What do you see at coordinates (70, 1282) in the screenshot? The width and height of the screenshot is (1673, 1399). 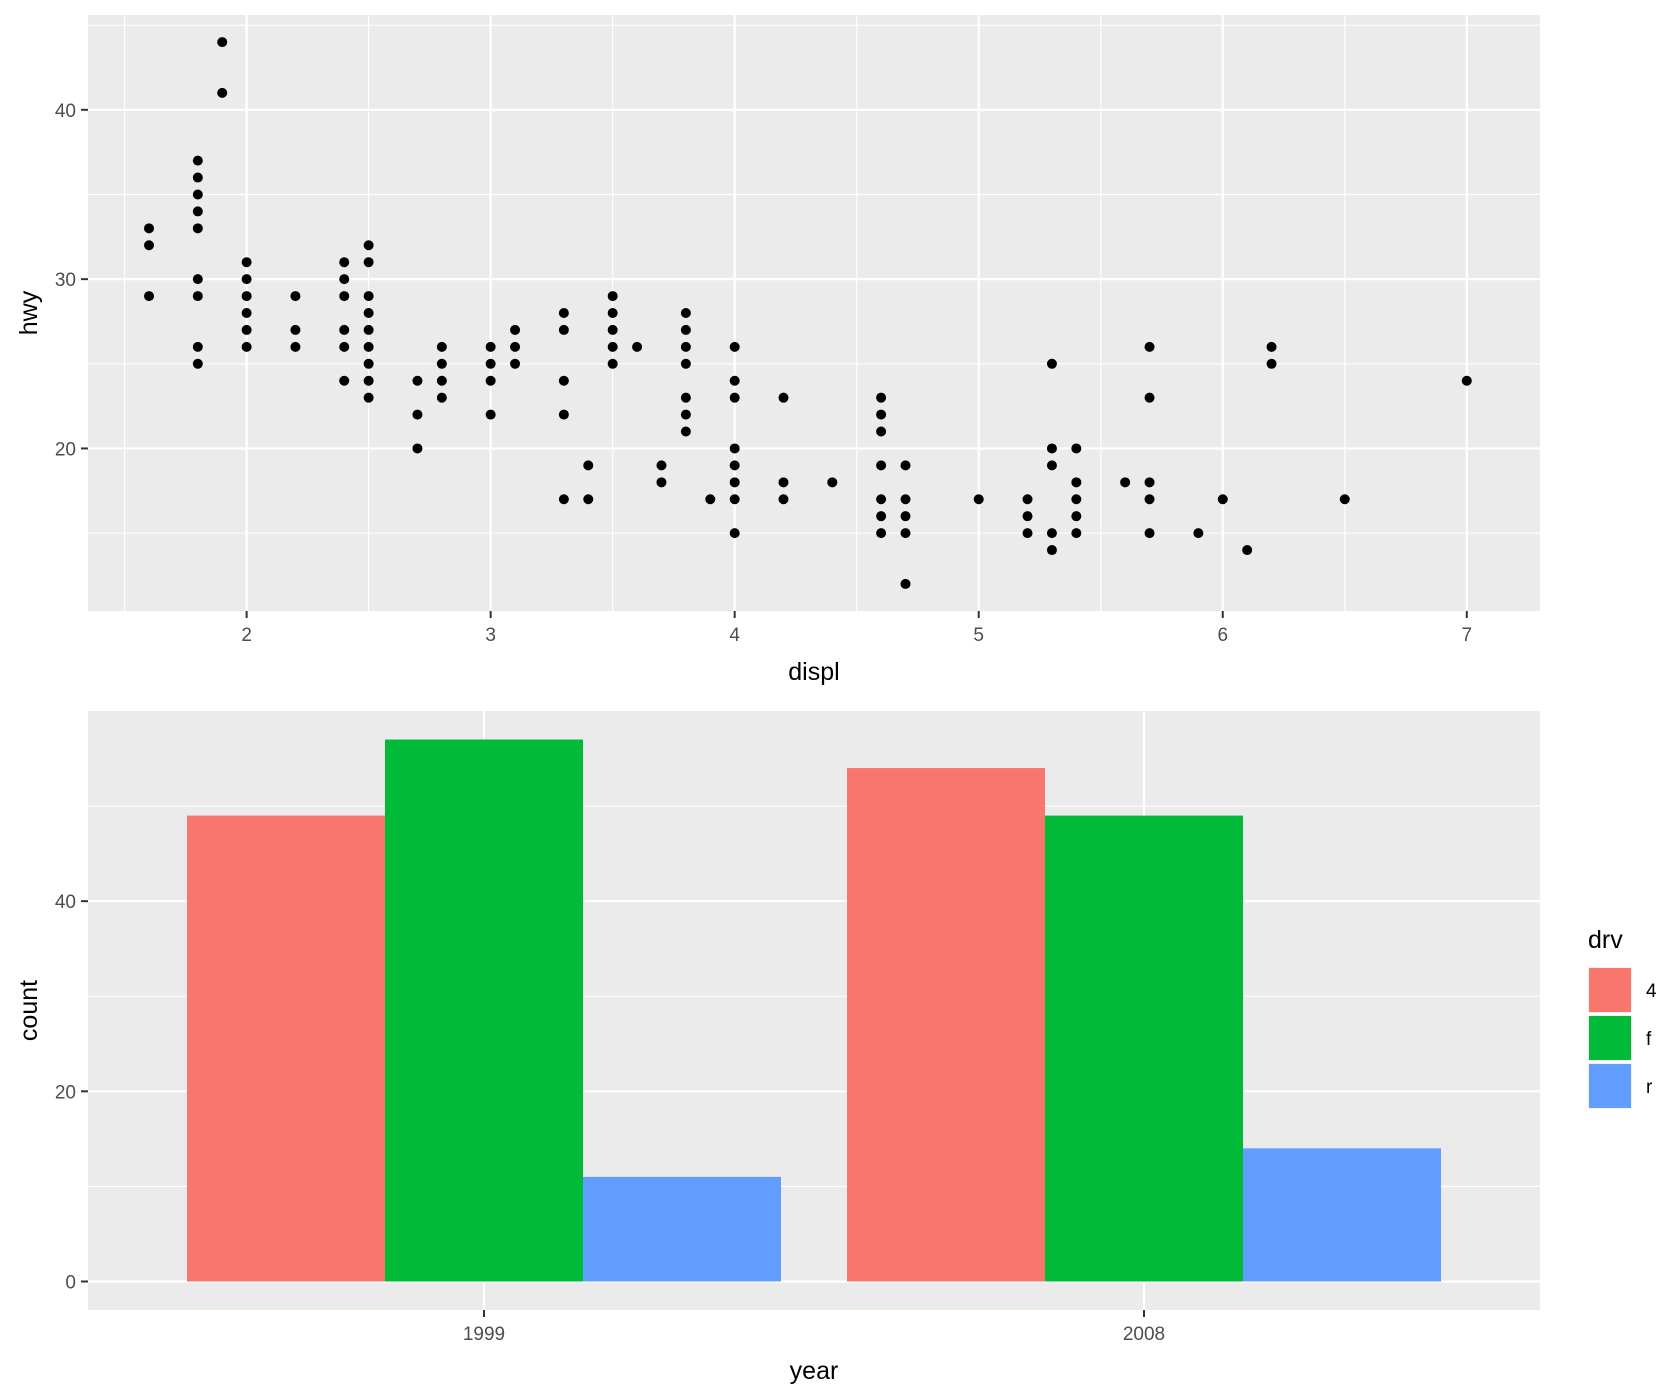 I see `bar-y-tick-label: 0` at bounding box center [70, 1282].